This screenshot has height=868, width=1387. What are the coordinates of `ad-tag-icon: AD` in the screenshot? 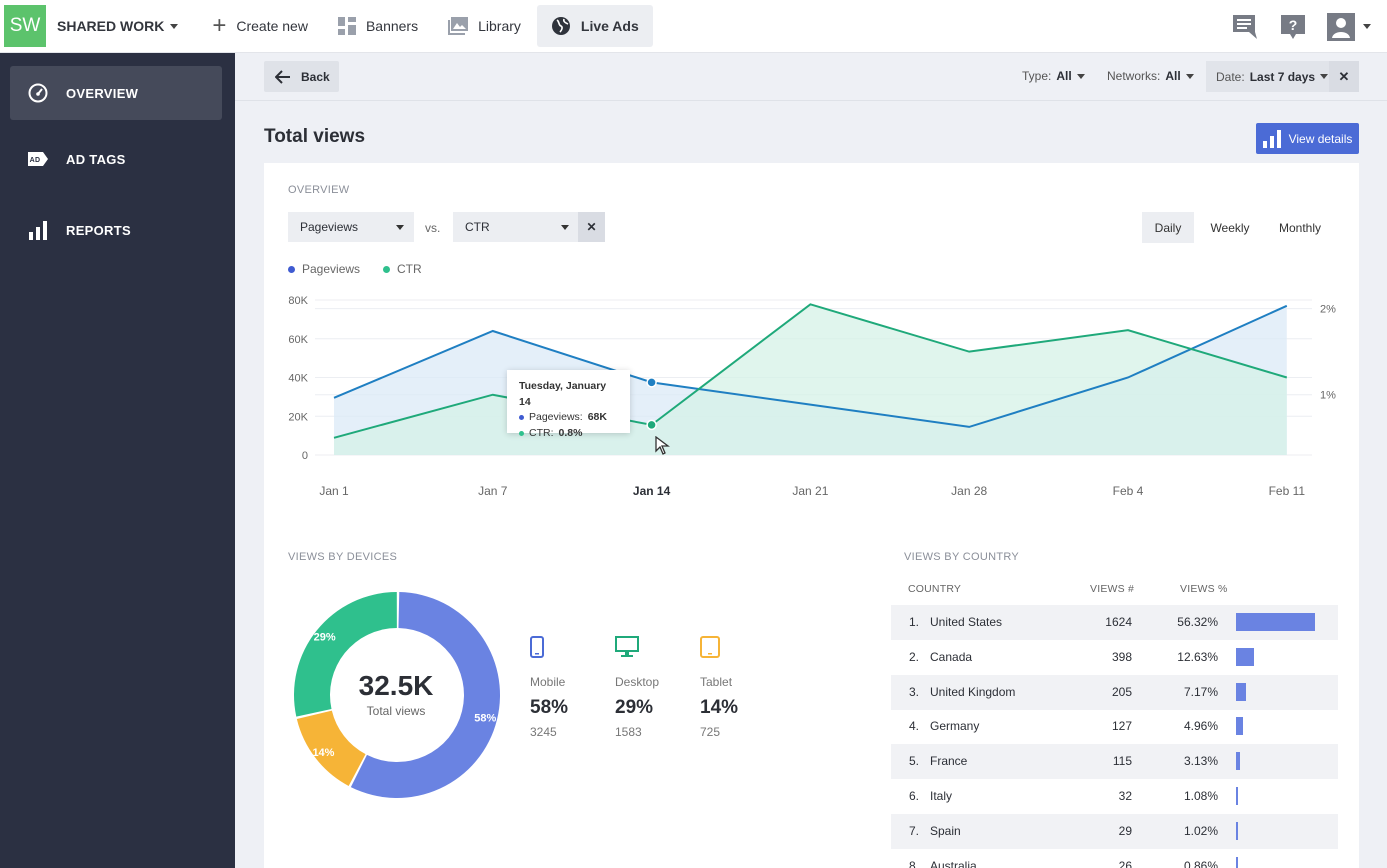 It's located at (38, 159).